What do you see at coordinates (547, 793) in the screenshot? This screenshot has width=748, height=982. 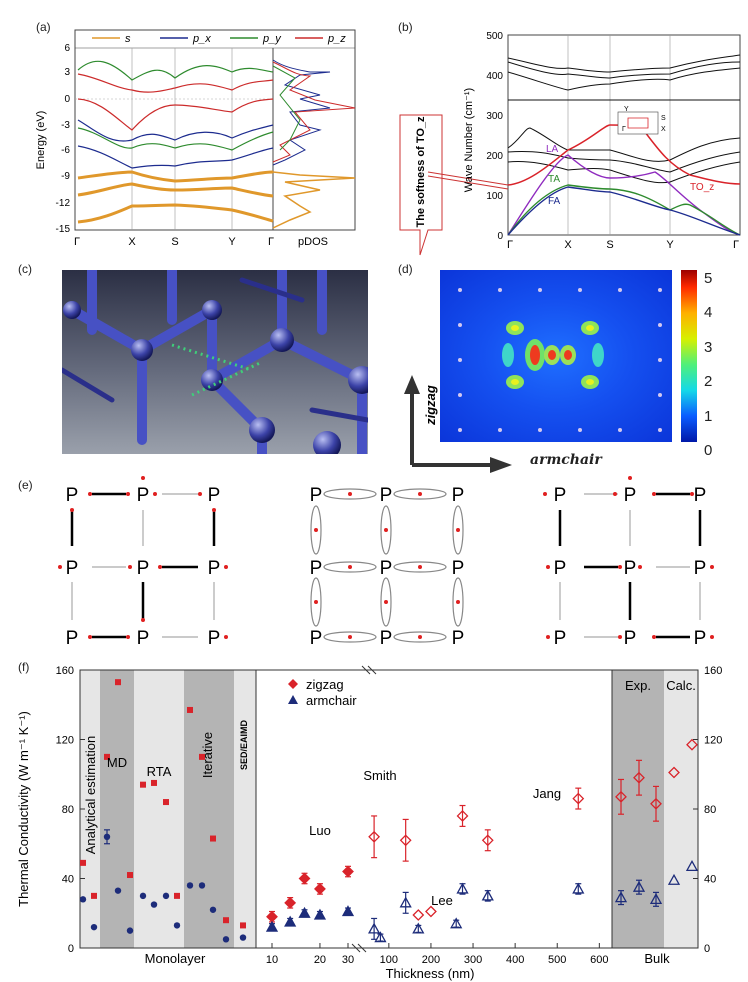 I see `author-jang: Jang` at bounding box center [547, 793].